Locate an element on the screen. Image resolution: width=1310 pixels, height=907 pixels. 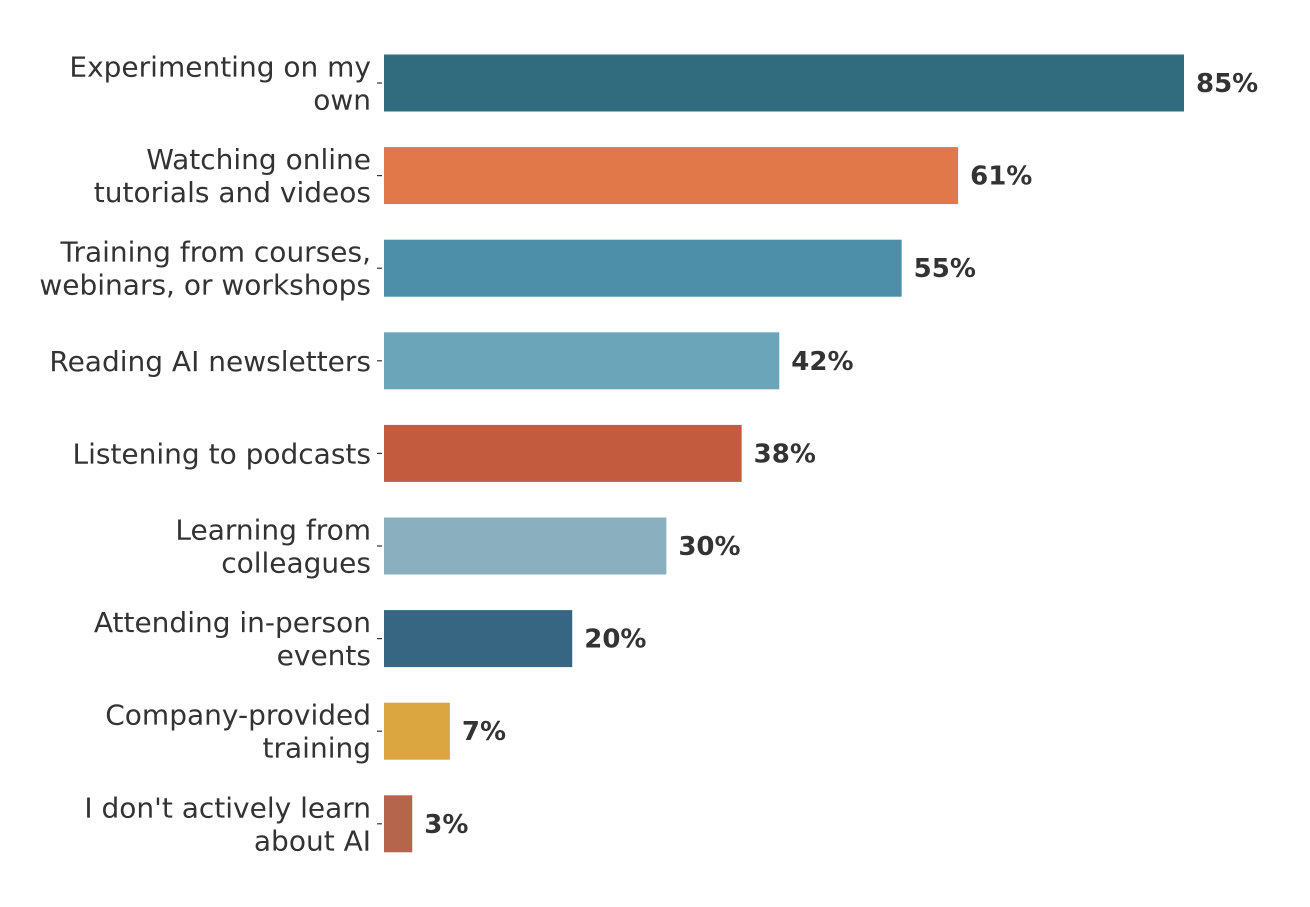
y-tick-label: Reading AI newsletters is located at coordinates (210, 361).